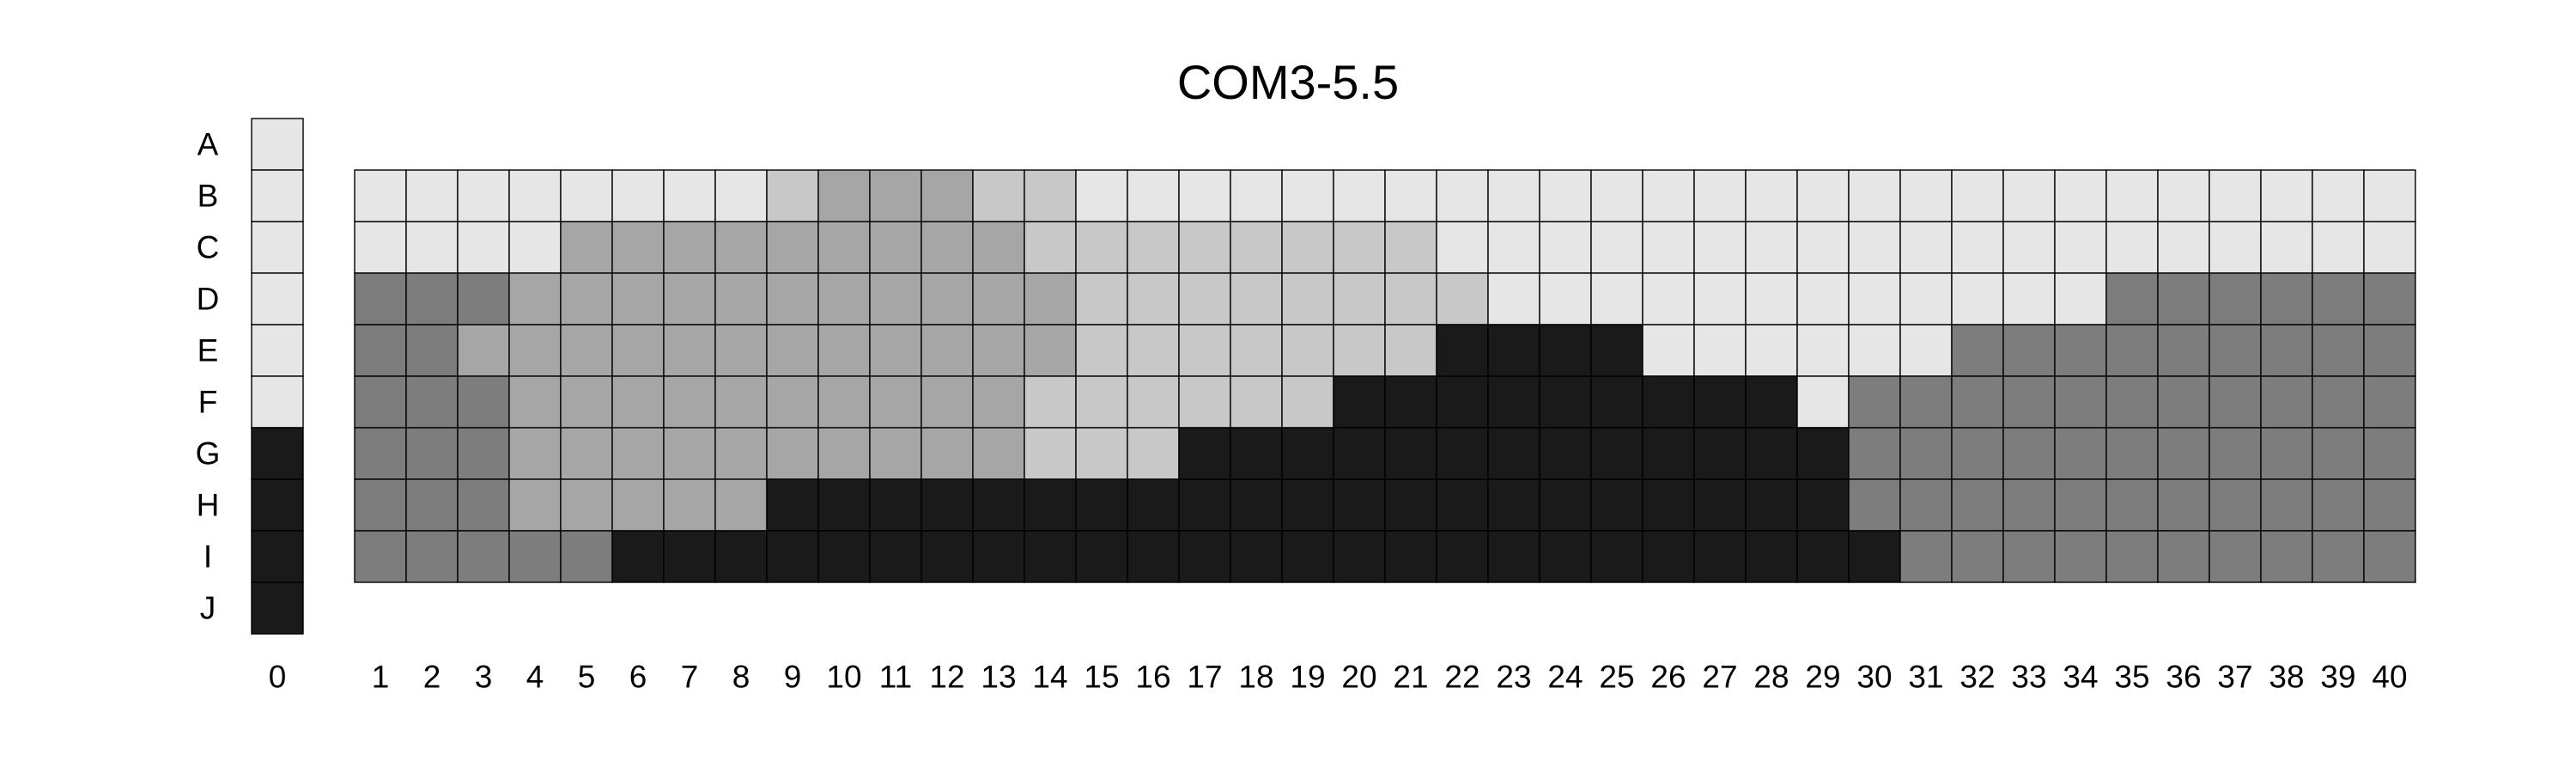  Describe the element at coordinates (208, 402) in the screenshot. I see `y-tick-label: F` at that location.